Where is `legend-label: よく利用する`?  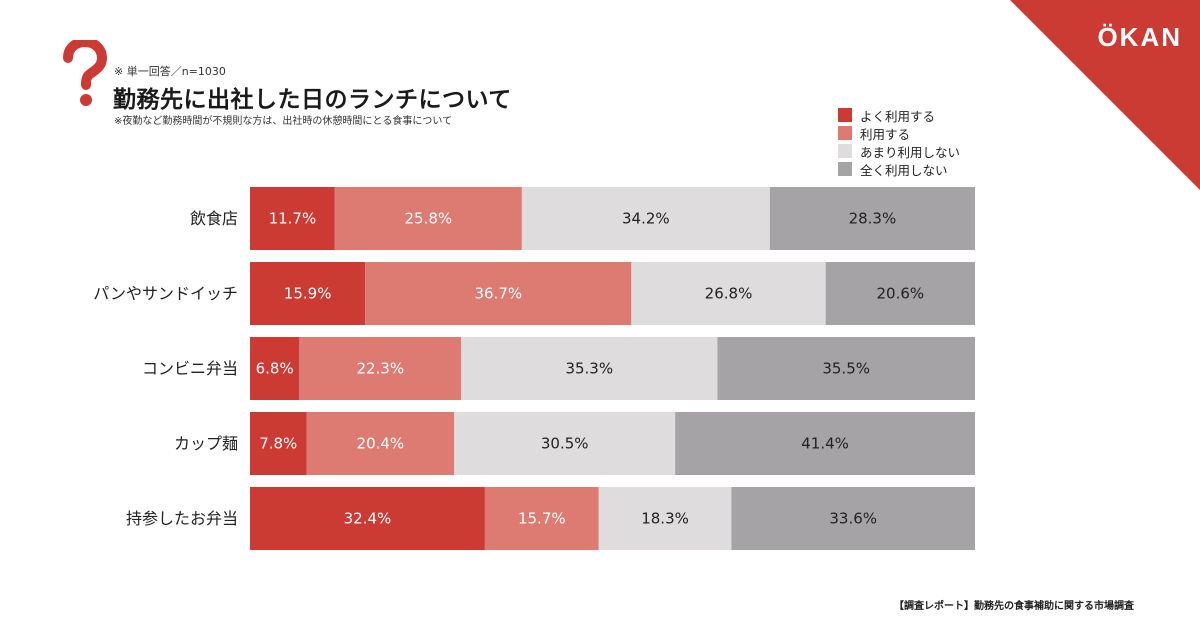 legend-label: よく利用する is located at coordinates (898, 116).